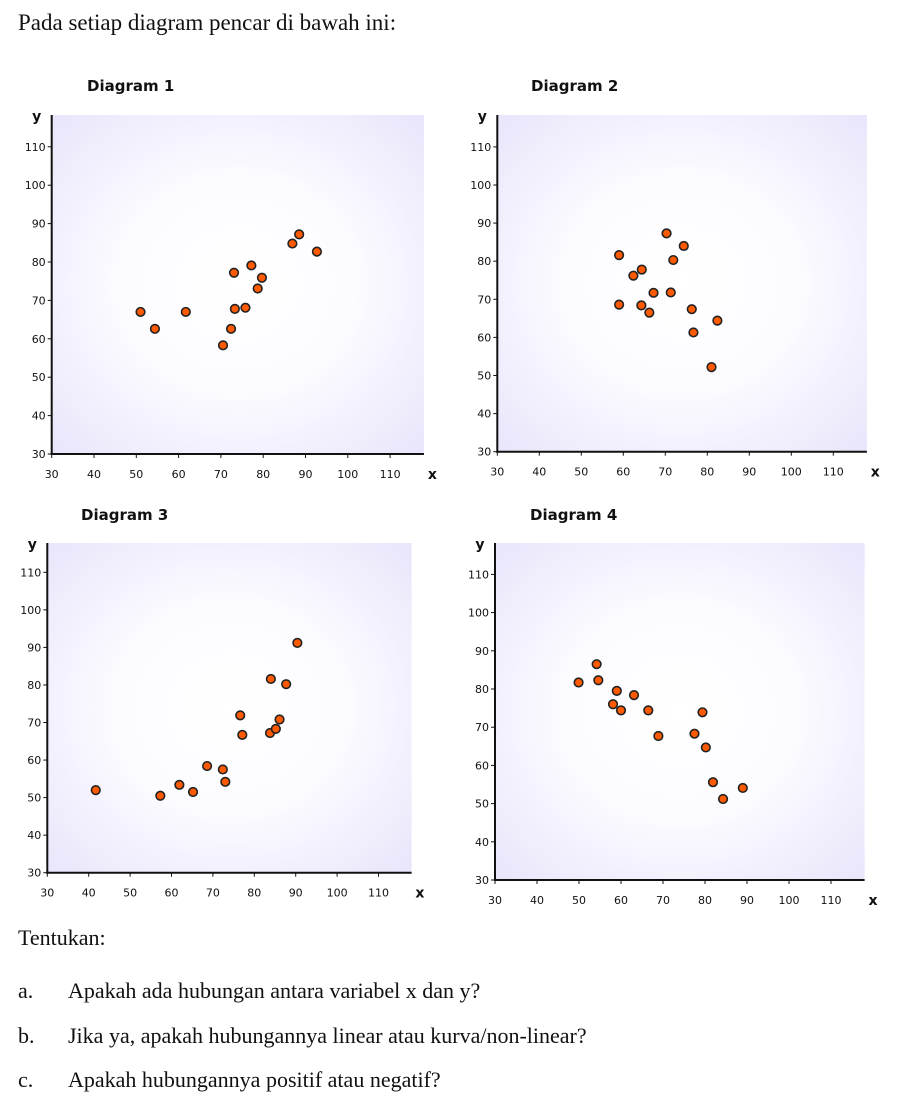 The height and width of the screenshot is (1103, 908). What do you see at coordinates (26, 990) in the screenshot?
I see `question-label: a.` at bounding box center [26, 990].